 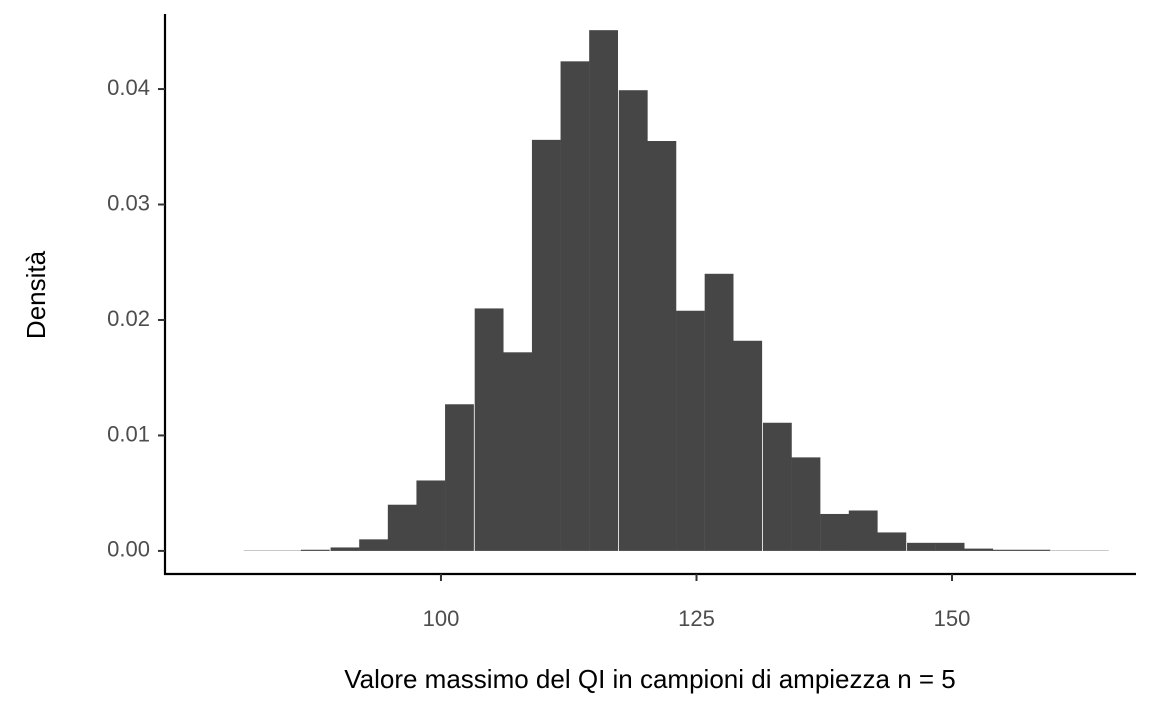 What do you see at coordinates (128, 433) in the screenshot?
I see `y-tick-label: 0.01` at bounding box center [128, 433].